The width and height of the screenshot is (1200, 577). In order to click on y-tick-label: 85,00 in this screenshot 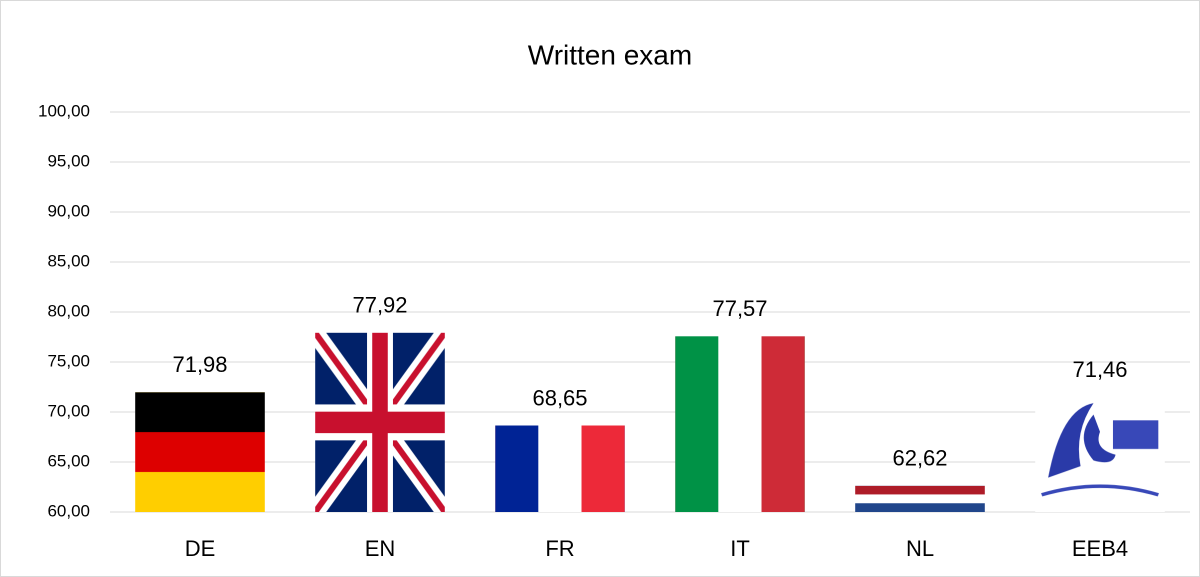, I will do `click(68, 260)`.